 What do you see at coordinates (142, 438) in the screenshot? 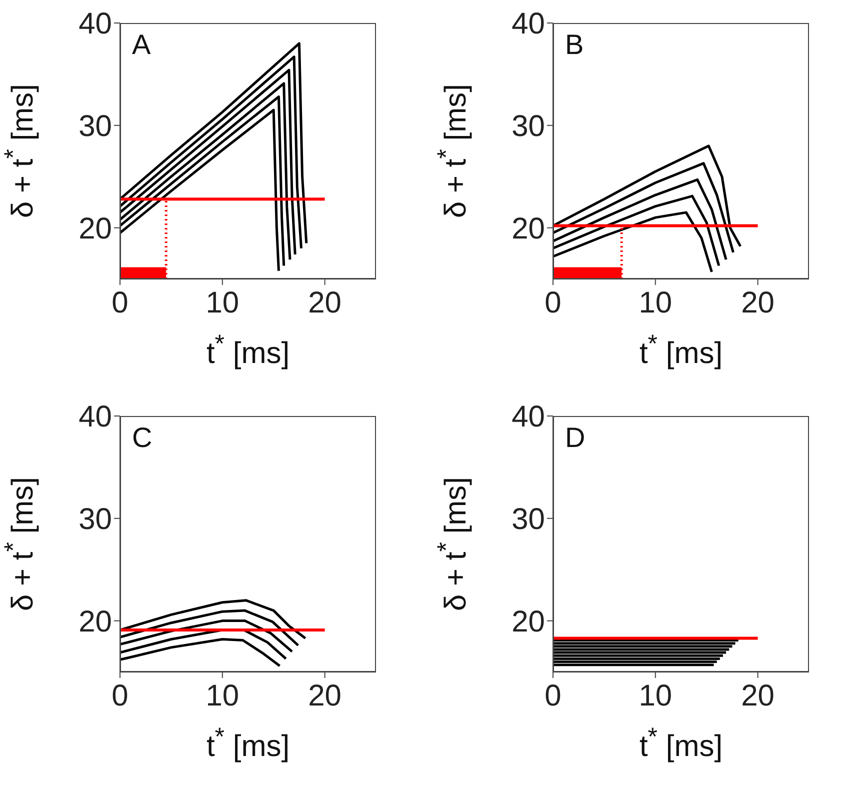
I see `chart-title: C` at bounding box center [142, 438].